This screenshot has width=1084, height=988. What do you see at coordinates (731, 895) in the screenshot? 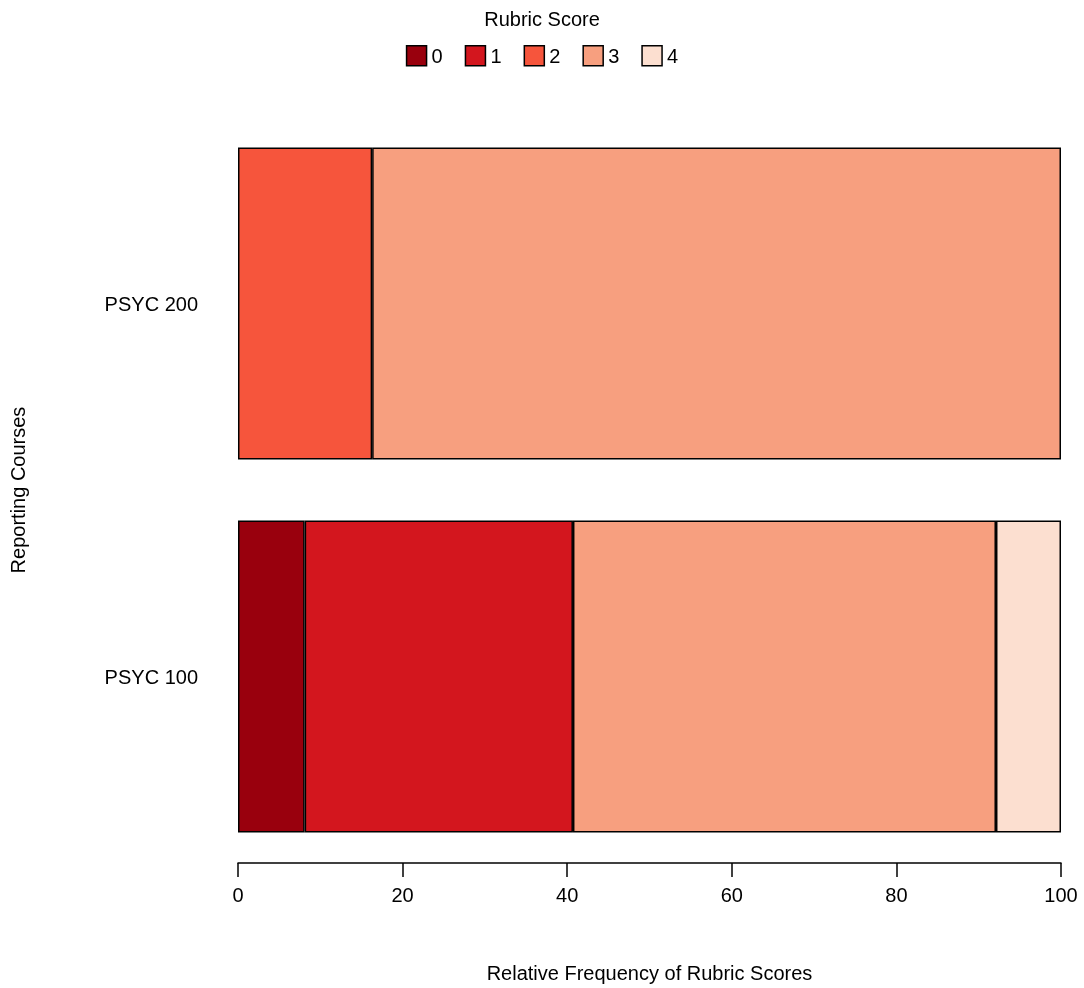
I see `x-tick-label: 60` at bounding box center [731, 895].